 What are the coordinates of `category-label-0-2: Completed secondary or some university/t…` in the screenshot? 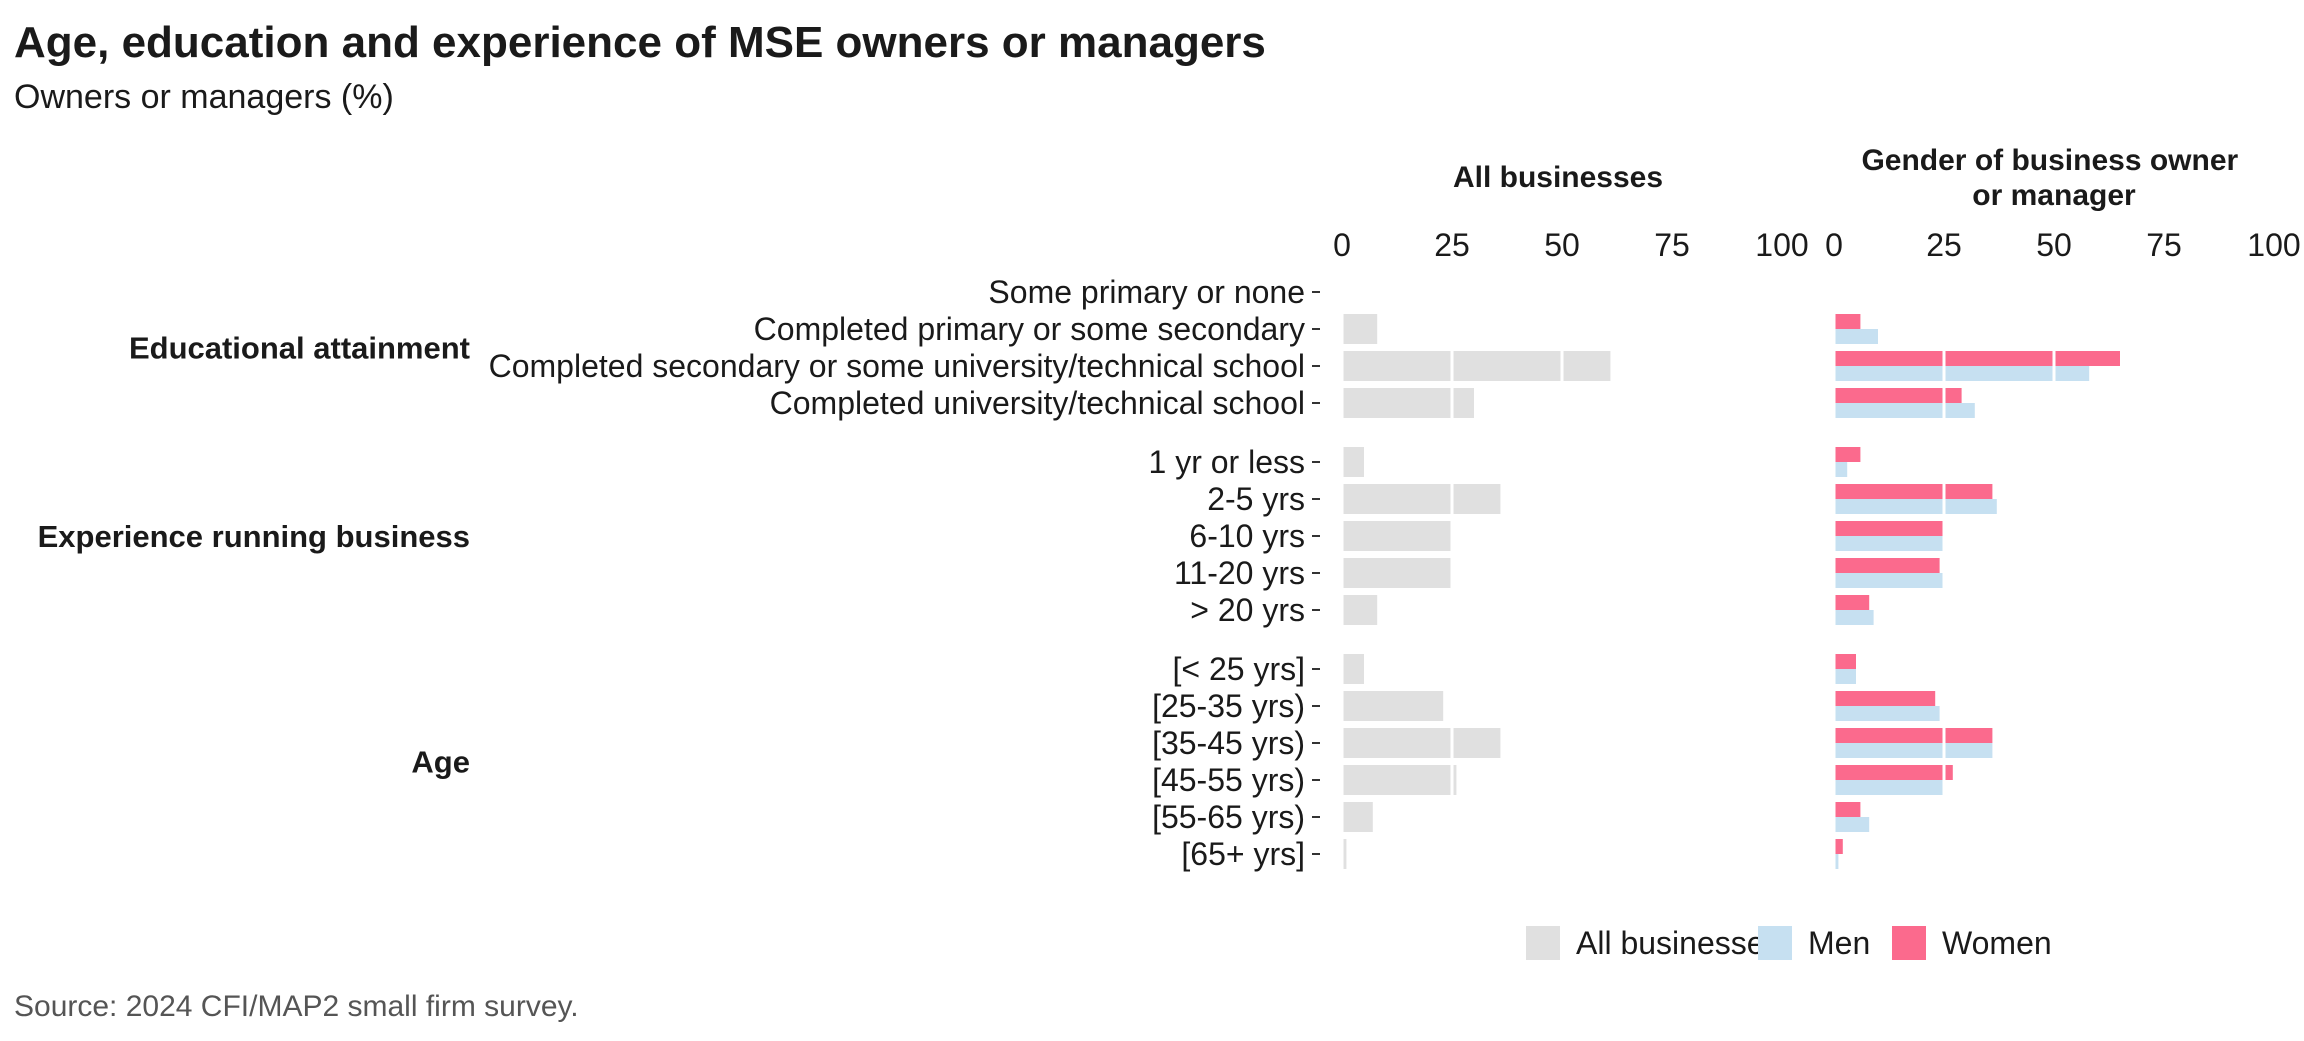 It's located at (897, 366).